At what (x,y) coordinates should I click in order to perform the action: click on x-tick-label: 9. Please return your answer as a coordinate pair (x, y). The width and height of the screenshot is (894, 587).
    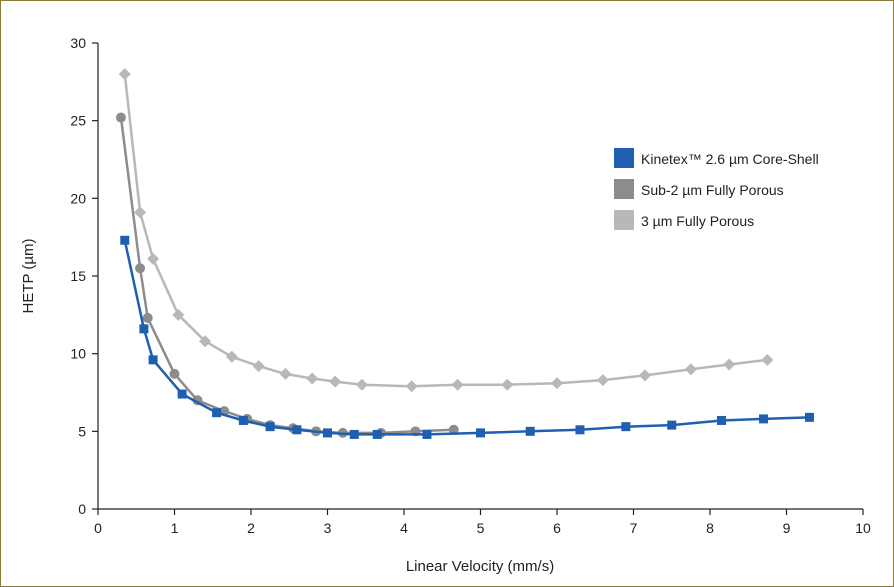
    Looking at the image, I should click on (787, 528).